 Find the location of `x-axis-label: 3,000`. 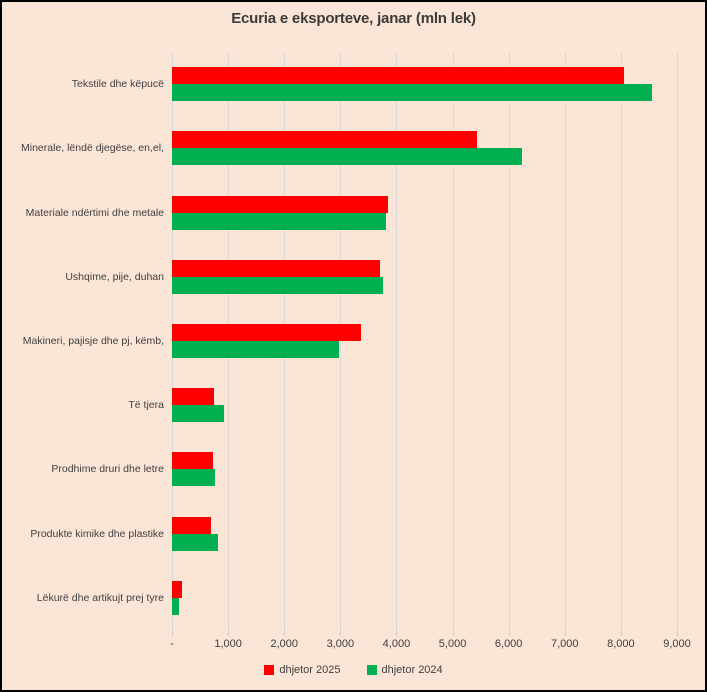

x-axis-label: 3,000 is located at coordinates (340, 644).